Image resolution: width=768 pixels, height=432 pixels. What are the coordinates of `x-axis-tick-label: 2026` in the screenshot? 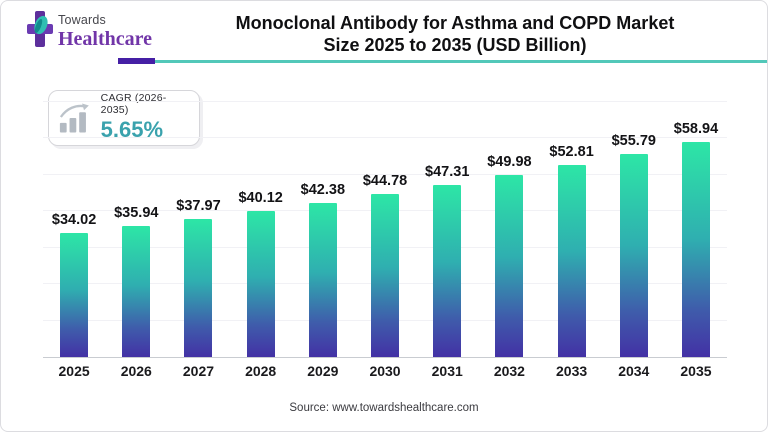 It's located at (136, 371).